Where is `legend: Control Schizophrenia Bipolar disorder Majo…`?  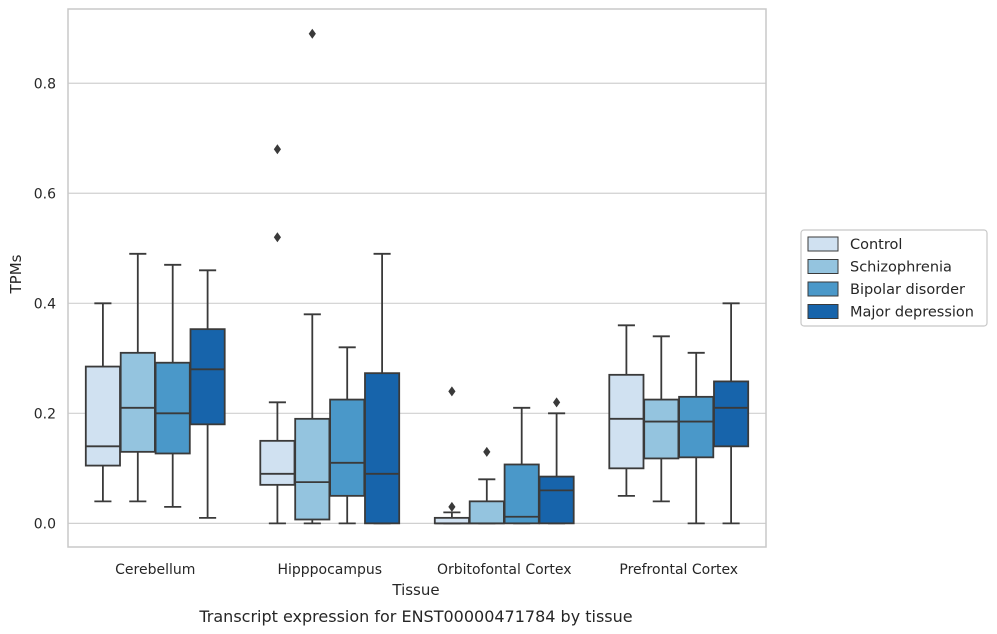
legend: Control Schizophrenia Bipolar disorder Majo… is located at coordinates (894, 278).